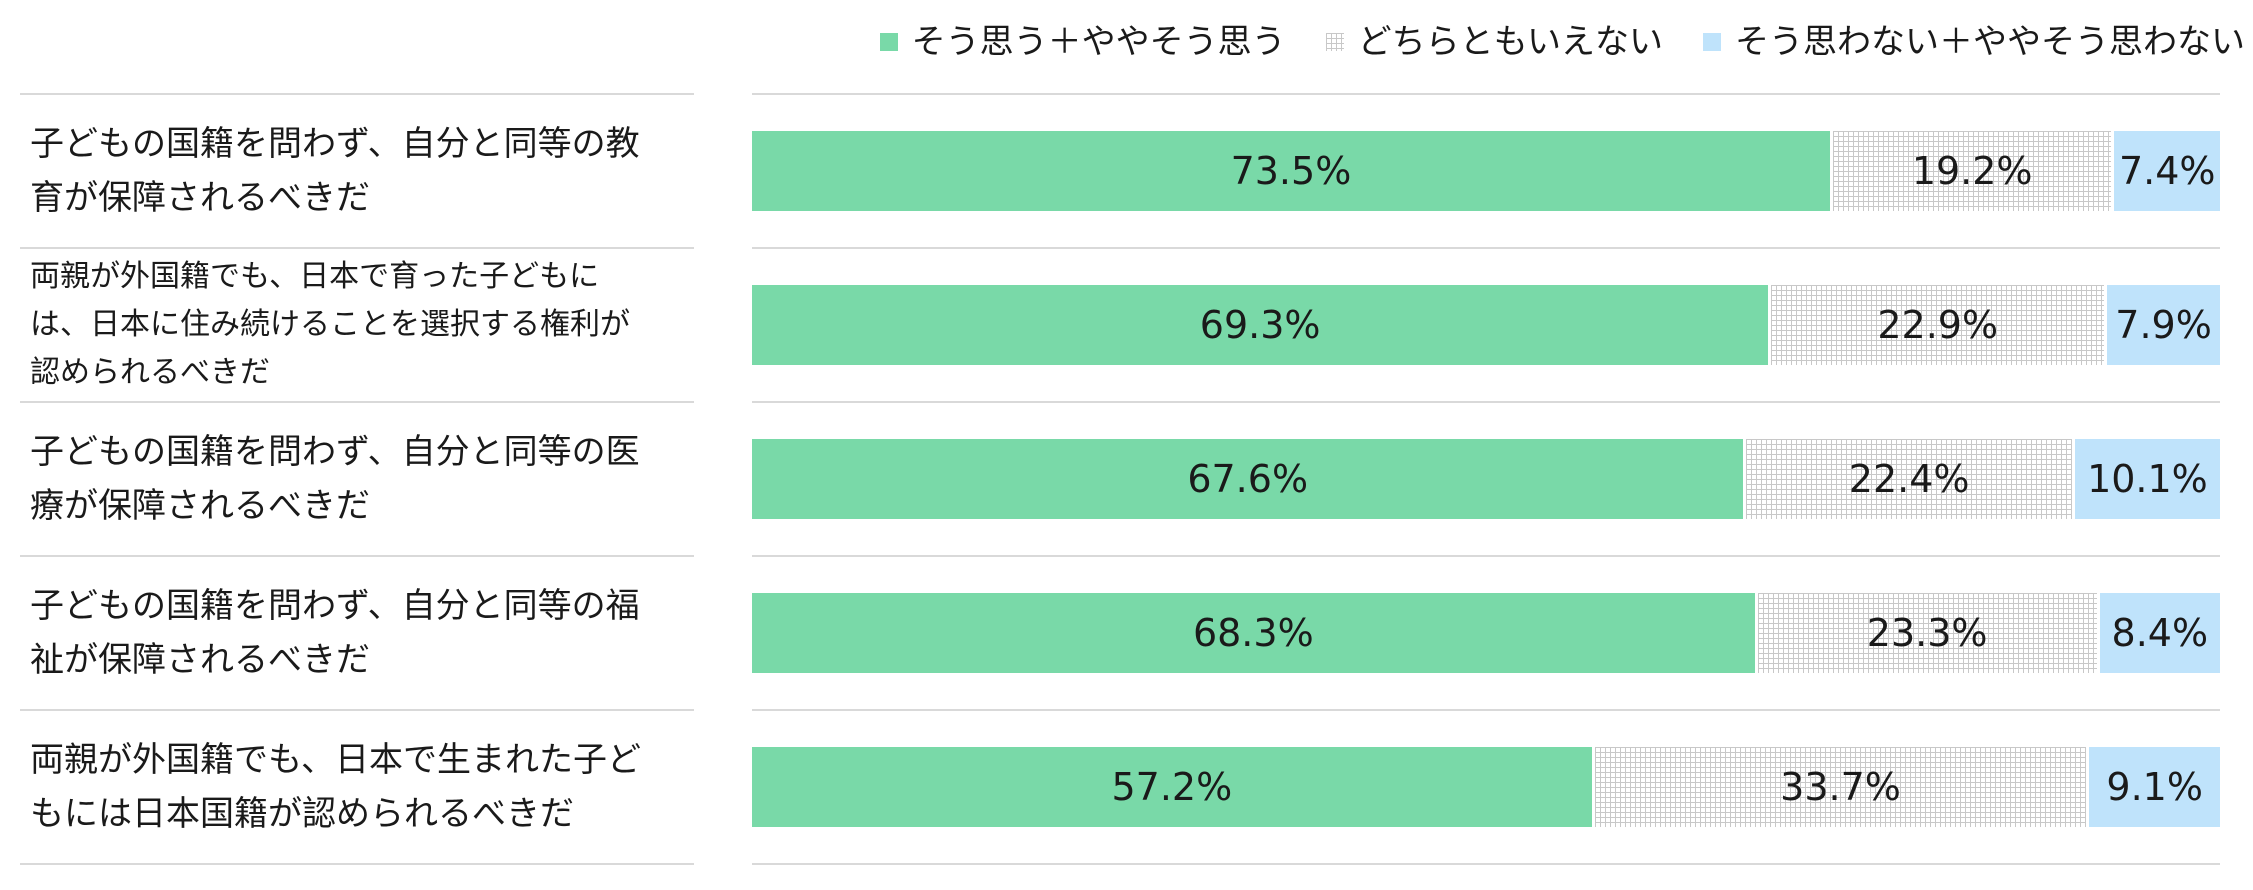 The width and height of the screenshot is (2253, 890). I want to click on category-label-line: 育が保障されるべきだ, so click(200, 198).